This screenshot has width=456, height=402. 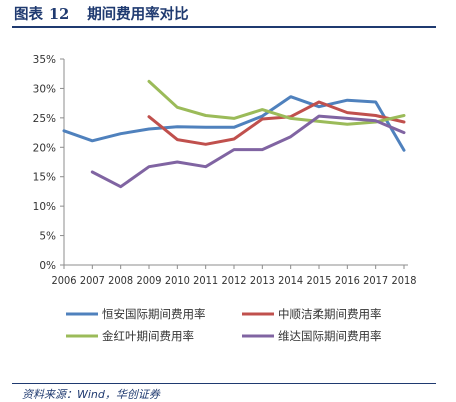 What do you see at coordinates (59, 14) in the screenshot?
I see `figure-number: 12` at bounding box center [59, 14].